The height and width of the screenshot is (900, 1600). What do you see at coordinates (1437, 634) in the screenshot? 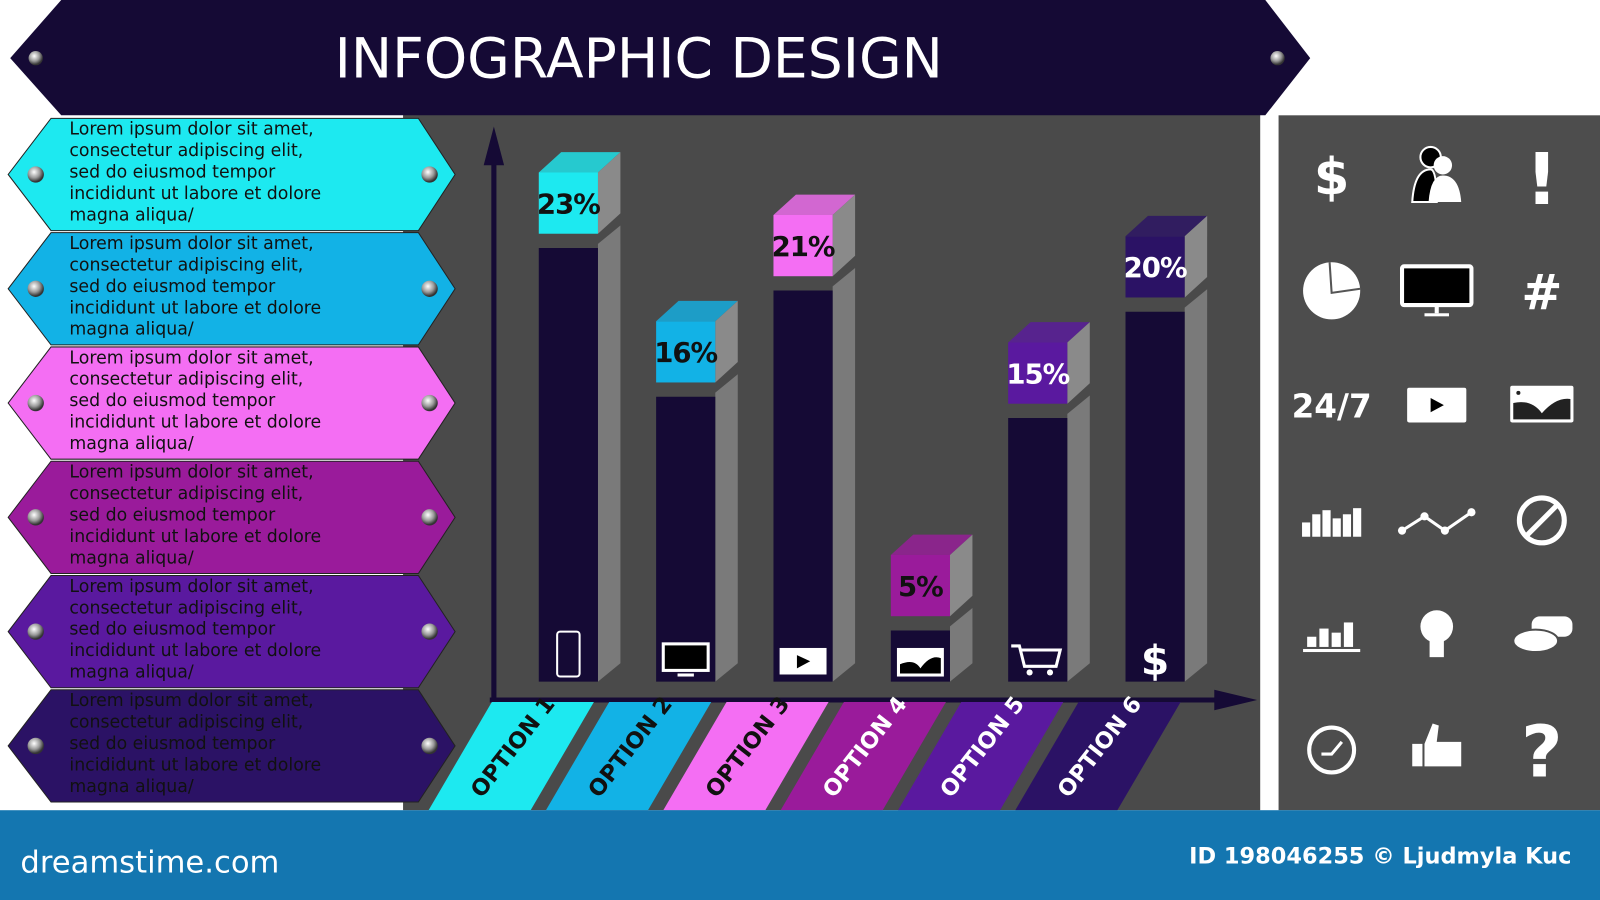
I see `lightbulb-icon` at bounding box center [1437, 634].